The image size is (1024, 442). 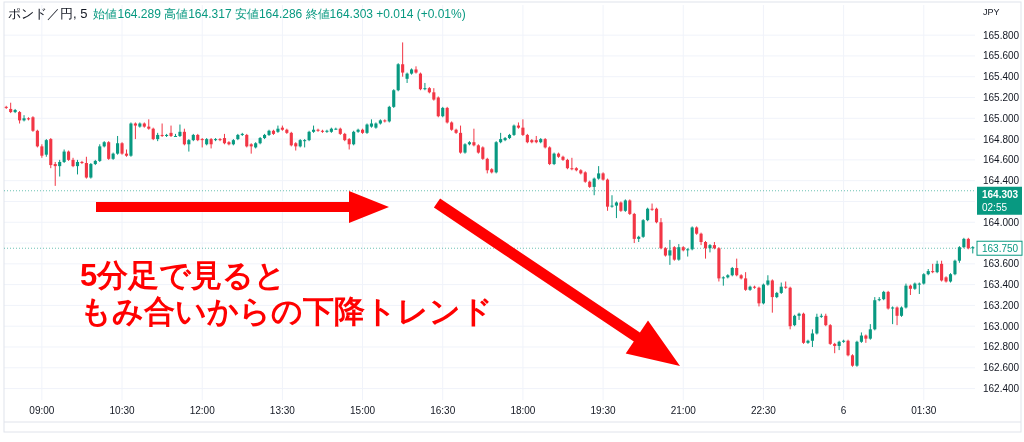 What do you see at coordinates (523, 410) in the screenshot?
I see `x-tick-label: 18:00` at bounding box center [523, 410].